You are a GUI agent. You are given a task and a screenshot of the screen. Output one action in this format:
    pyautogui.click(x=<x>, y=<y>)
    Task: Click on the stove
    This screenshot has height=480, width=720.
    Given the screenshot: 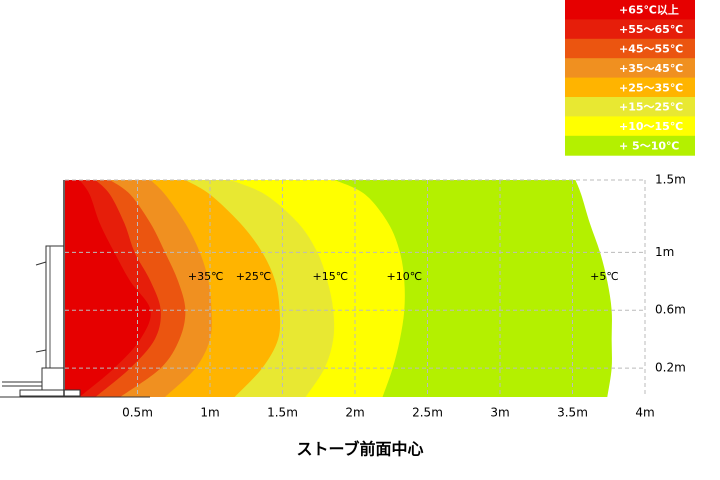 What is the action you would take?
    pyautogui.click(x=75, y=289)
    